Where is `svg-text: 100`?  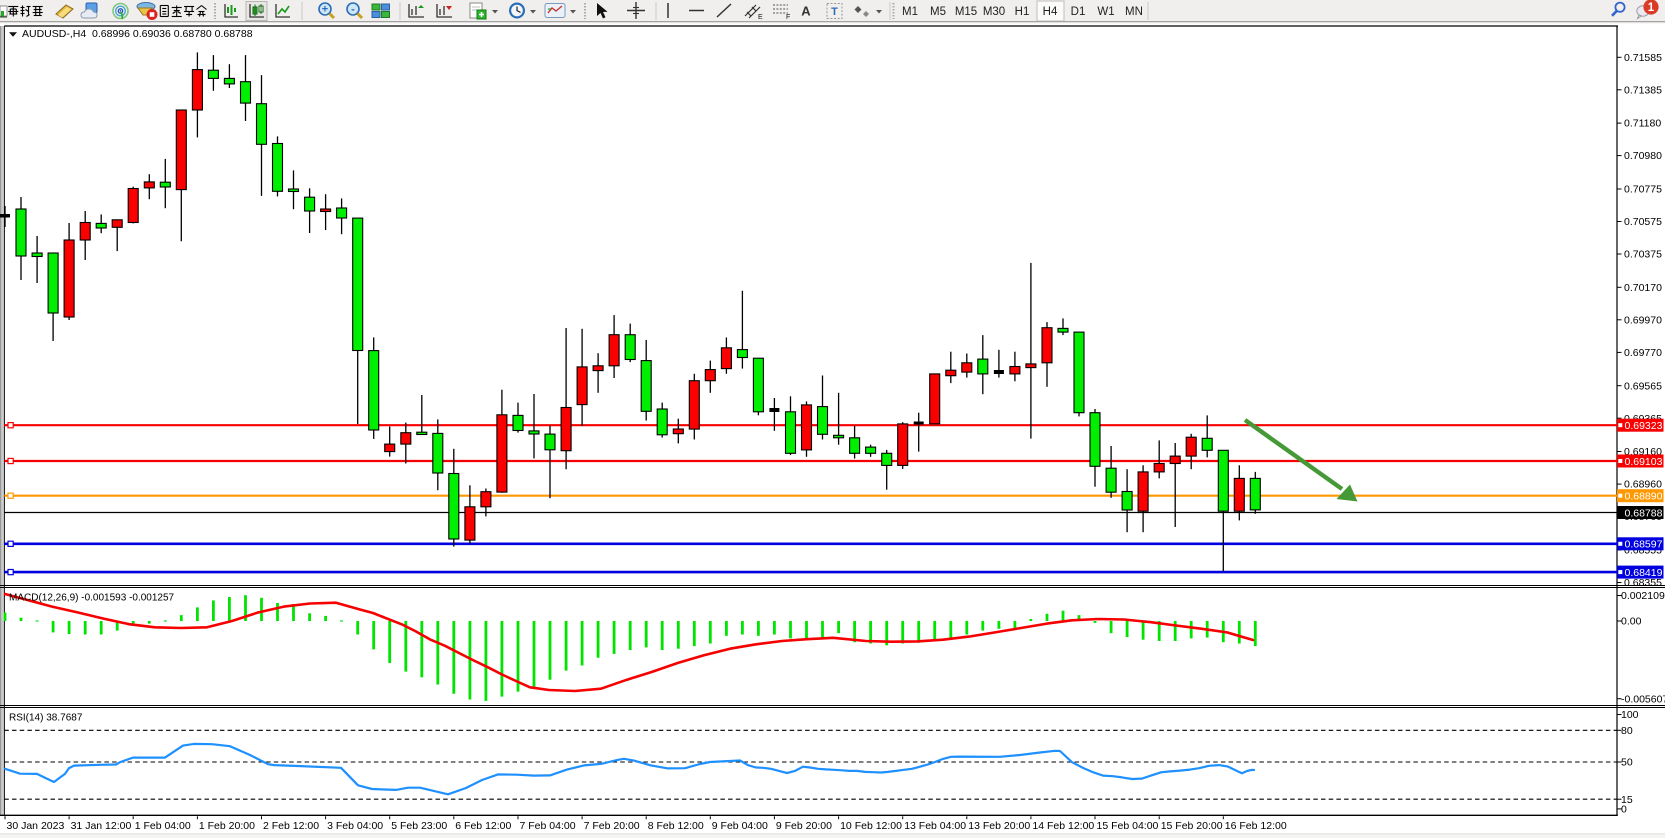
svg-text: 100 is located at coordinates (1630, 715).